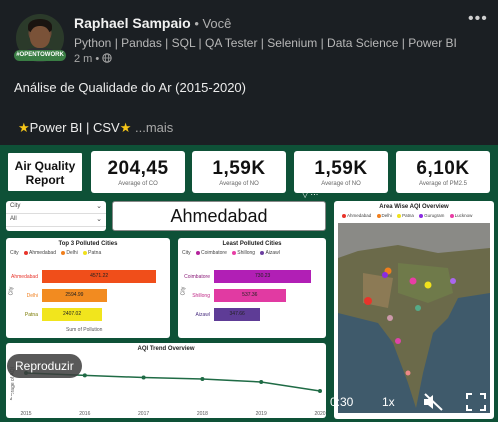 This screenshot has width=498, height=422. I want to click on kpi-value: 204,45, so click(138, 168).